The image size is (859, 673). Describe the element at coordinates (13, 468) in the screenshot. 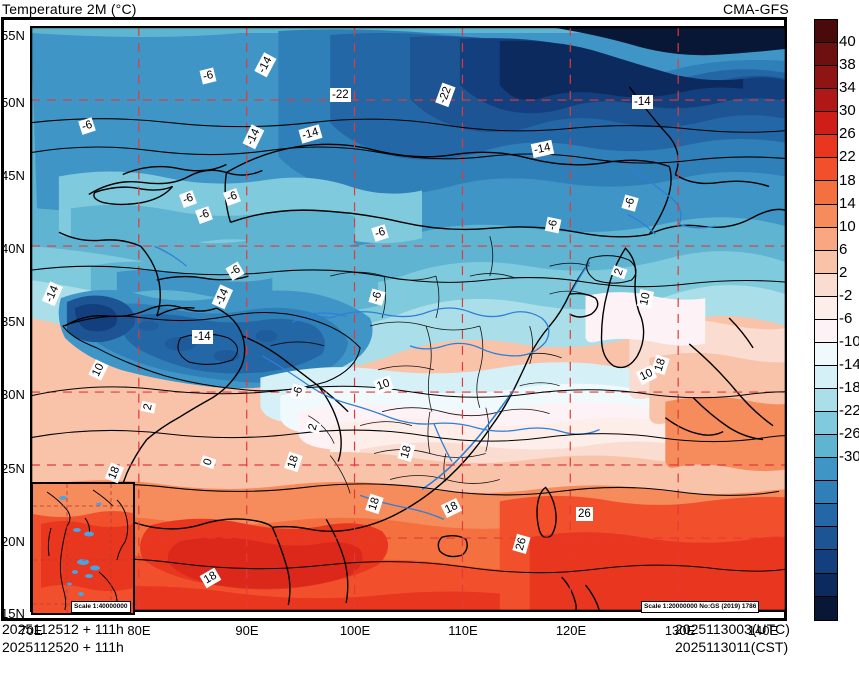

I see `y-tick-25n: 25N` at that location.